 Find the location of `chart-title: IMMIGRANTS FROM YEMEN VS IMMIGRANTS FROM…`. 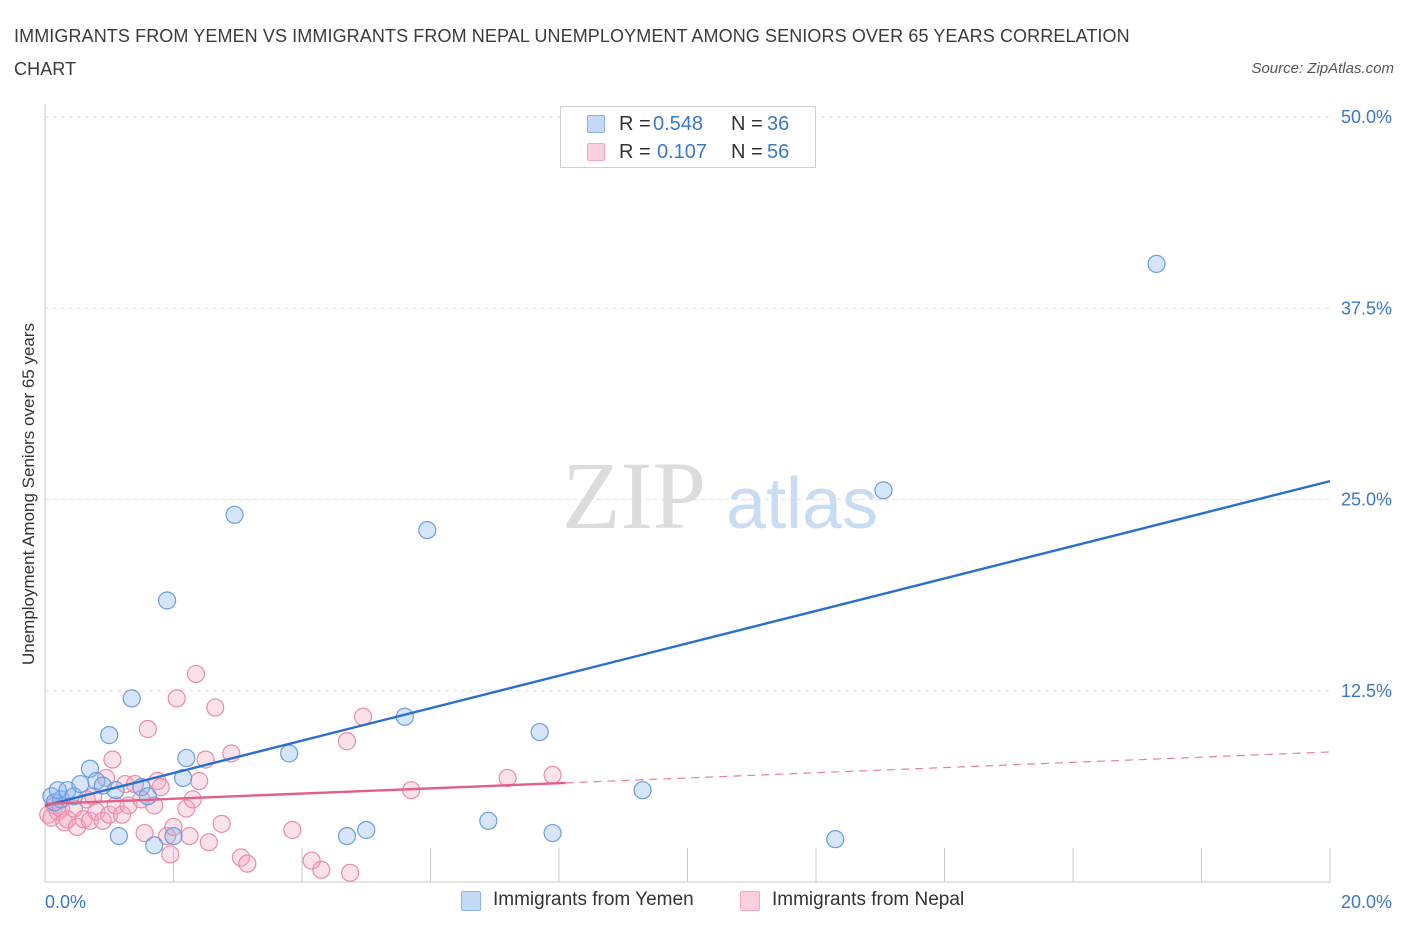

chart-title: IMMIGRANTS FROM YEMEN VS IMMIGRANTS FROM… is located at coordinates (572, 52).